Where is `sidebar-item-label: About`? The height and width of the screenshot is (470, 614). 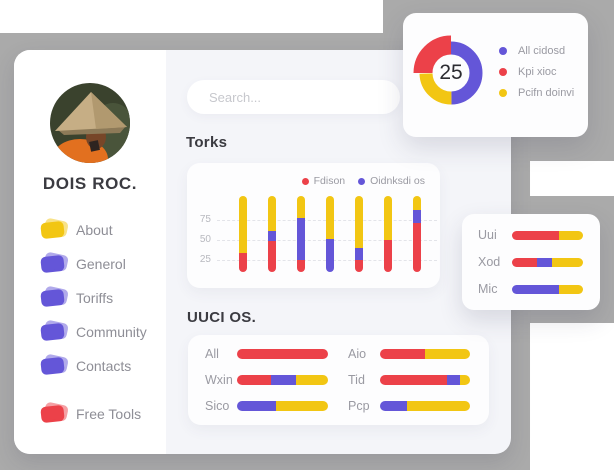
sidebar-item-label: About is located at coordinates (94, 230).